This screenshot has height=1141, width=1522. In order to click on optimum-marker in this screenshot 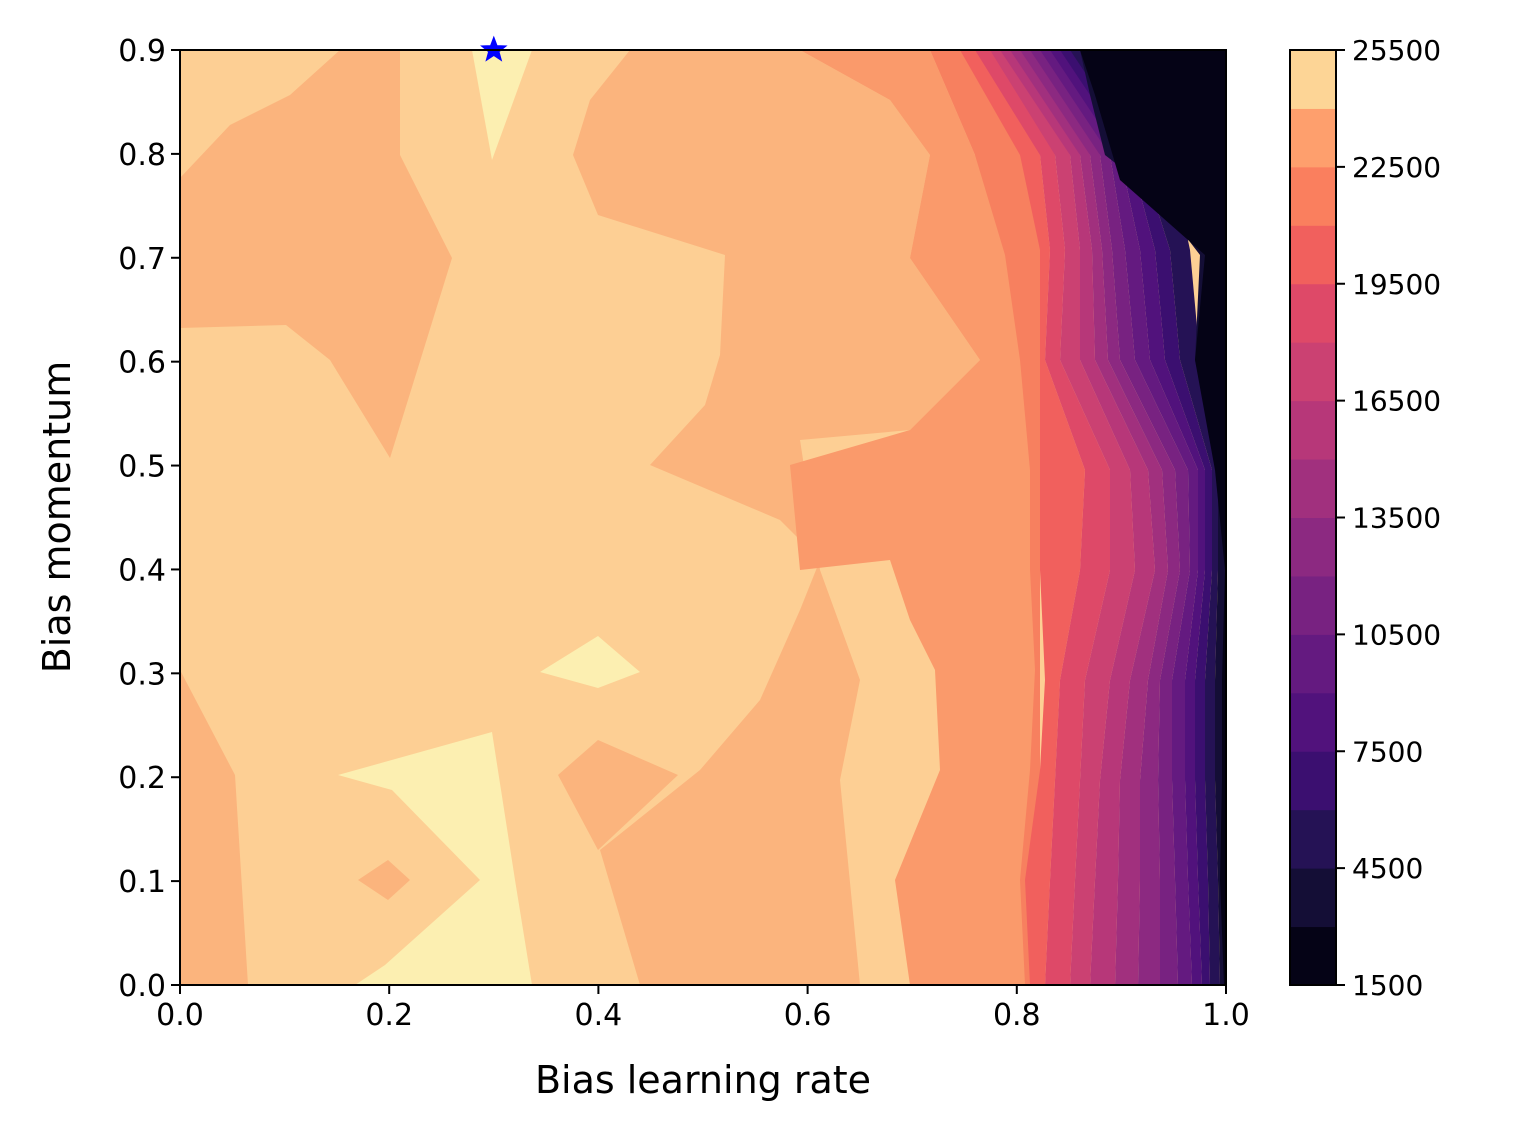, I will do `click(494, 48)`.